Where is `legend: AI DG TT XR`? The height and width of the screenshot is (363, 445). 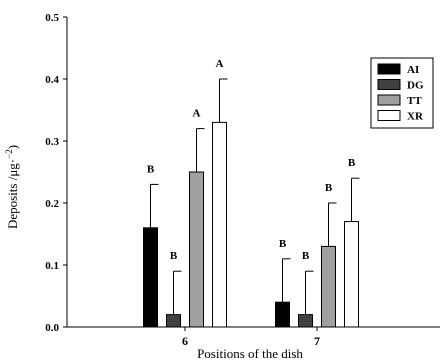 legend: AI DG TT XR is located at coordinates (402, 93).